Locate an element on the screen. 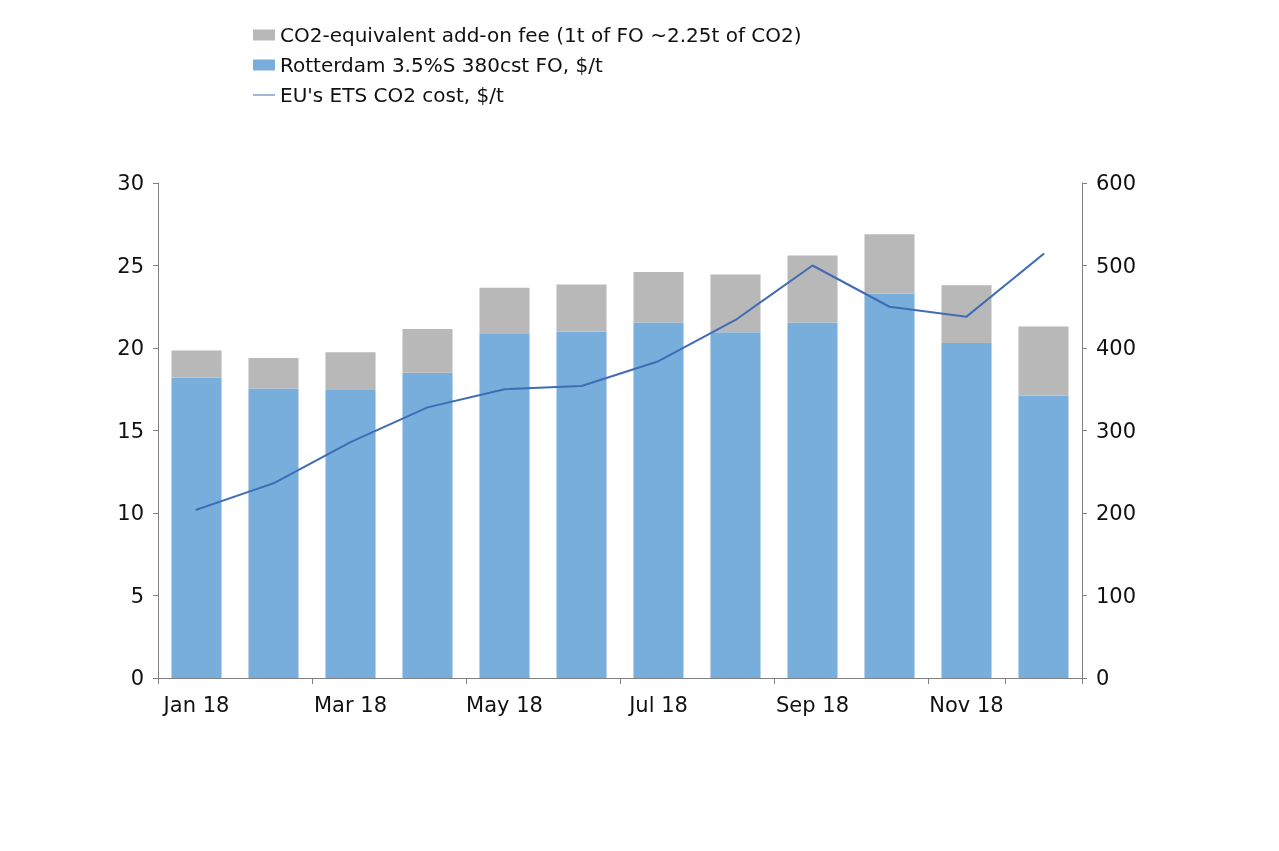  x-tick-label: Jan 18 is located at coordinates (195, 704).